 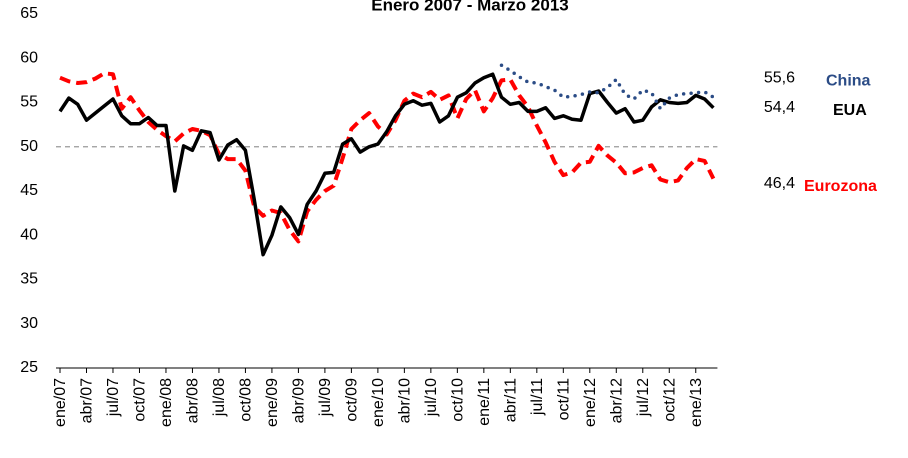 What do you see at coordinates (669, 400) in the screenshot?
I see `x-tick-label: oct/12` at bounding box center [669, 400].